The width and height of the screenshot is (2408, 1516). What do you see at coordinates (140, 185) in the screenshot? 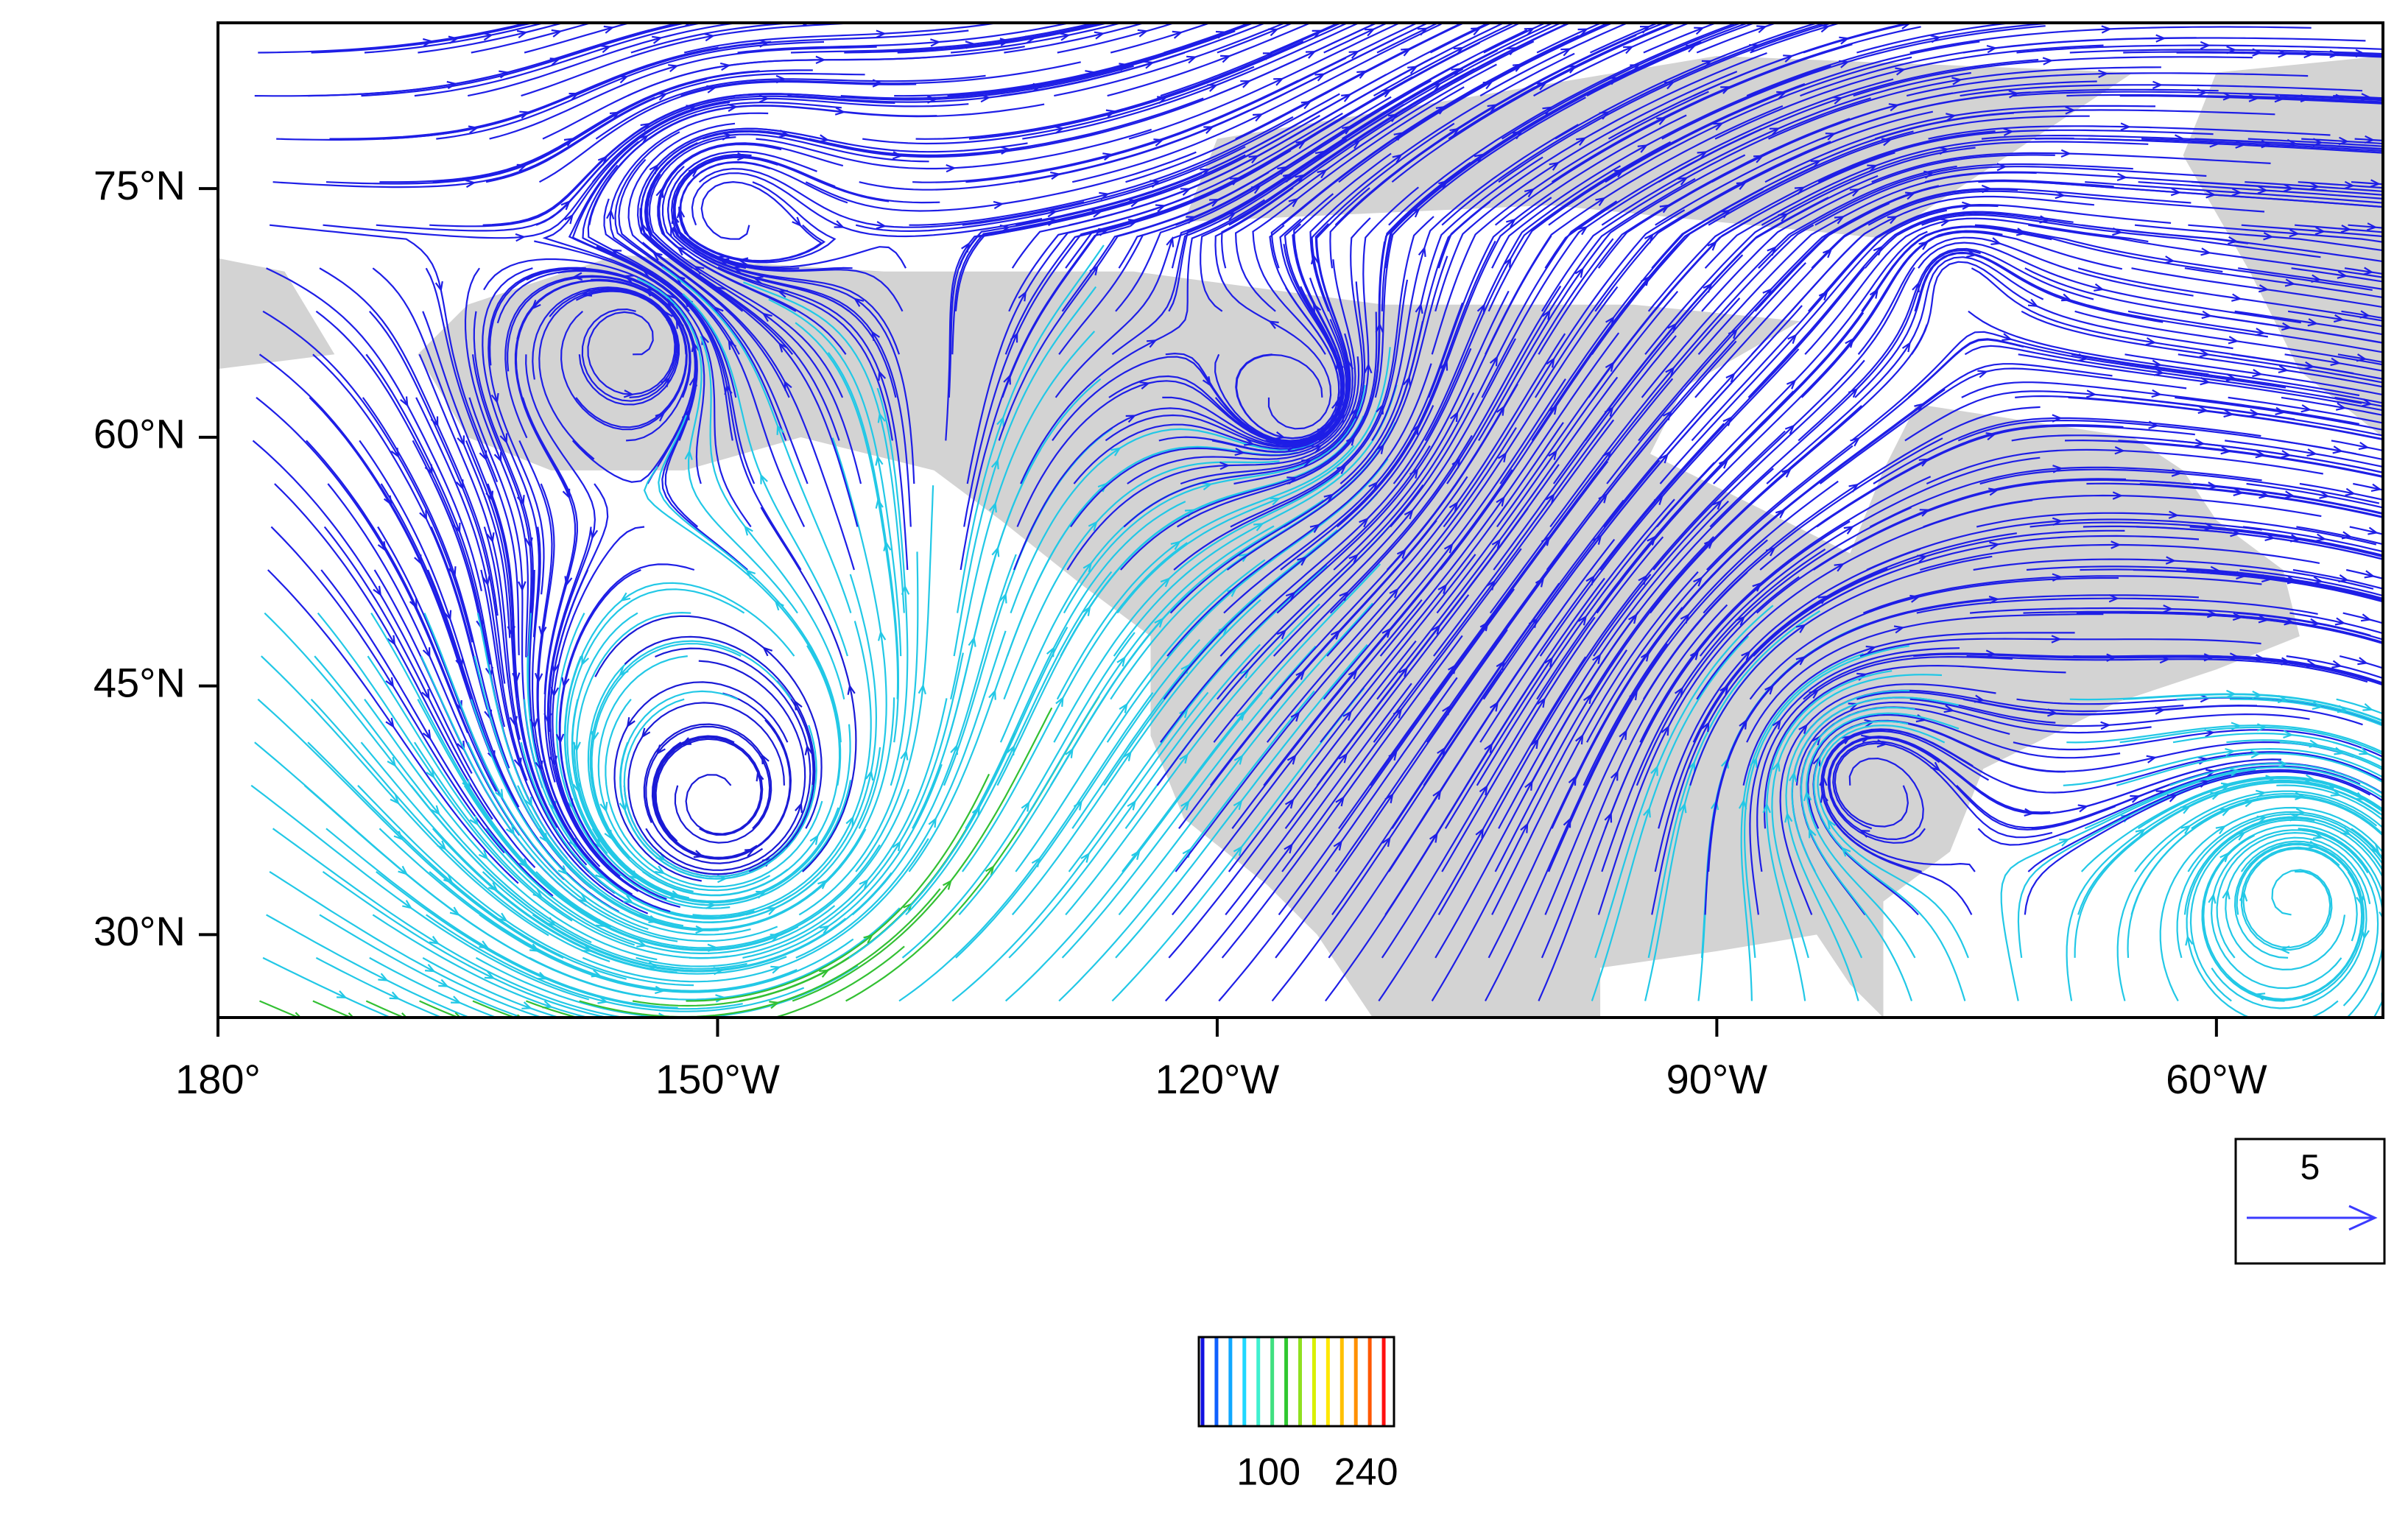
I see `y-tick-label: 75°N` at bounding box center [140, 185].